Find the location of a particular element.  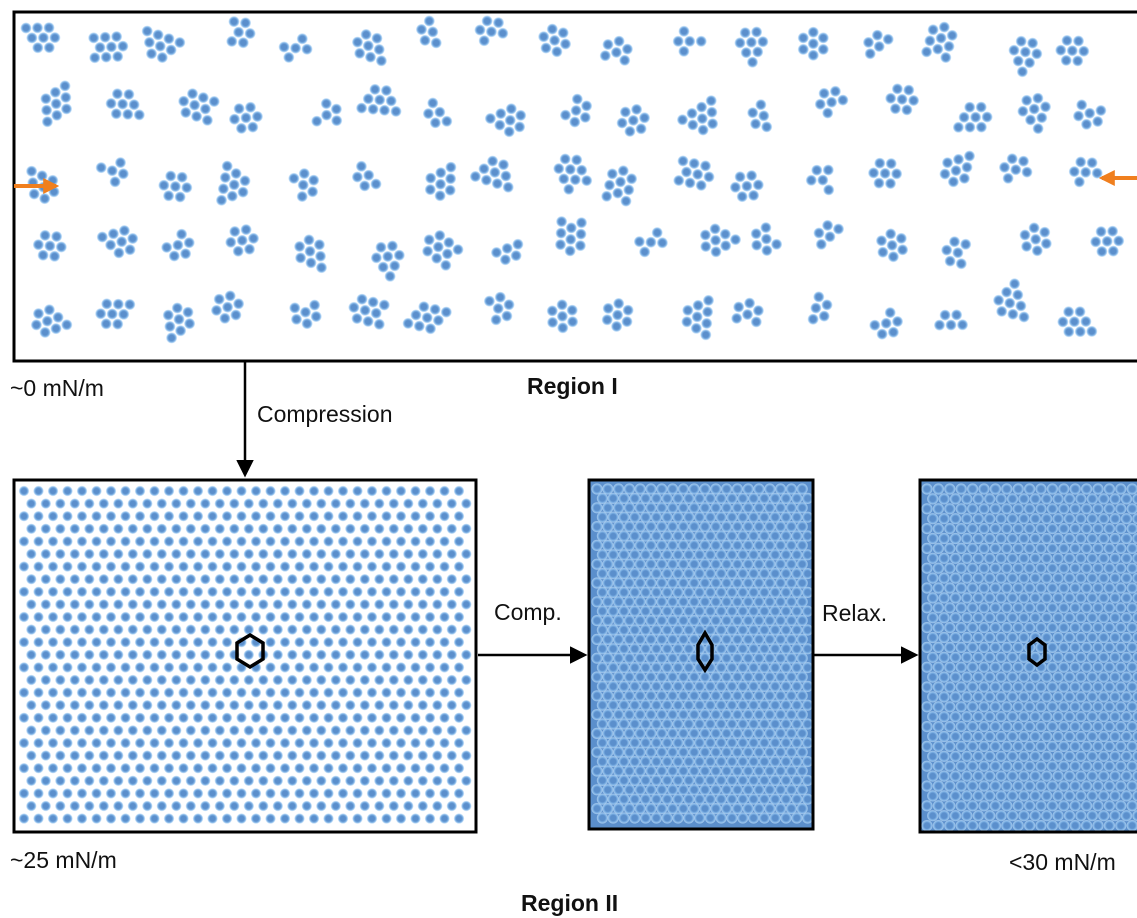

panel-3-pressure-label: <30 mN/m is located at coordinates (1062, 862).